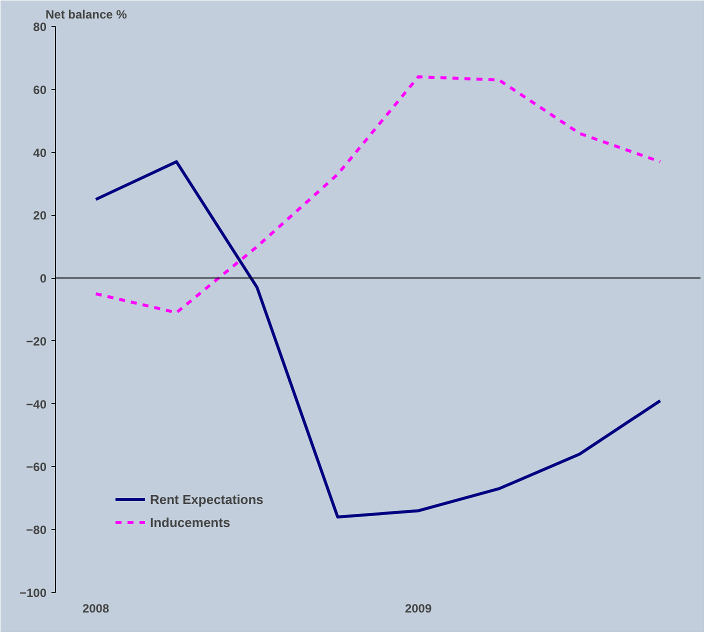 This screenshot has width=708, height=636. What do you see at coordinates (96, 609) in the screenshot?
I see `x-tick-label: 2008` at bounding box center [96, 609].